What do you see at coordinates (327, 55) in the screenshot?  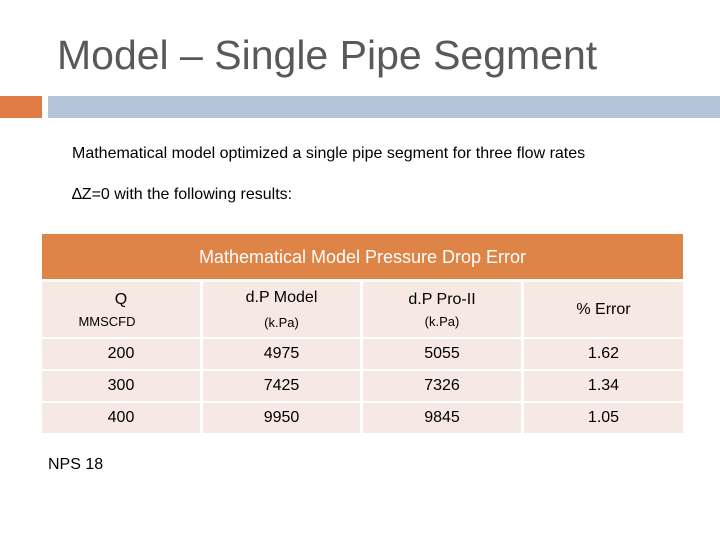 I see `slide-title: Model – Single Pipe Segment` at bounding box center [327, 55].